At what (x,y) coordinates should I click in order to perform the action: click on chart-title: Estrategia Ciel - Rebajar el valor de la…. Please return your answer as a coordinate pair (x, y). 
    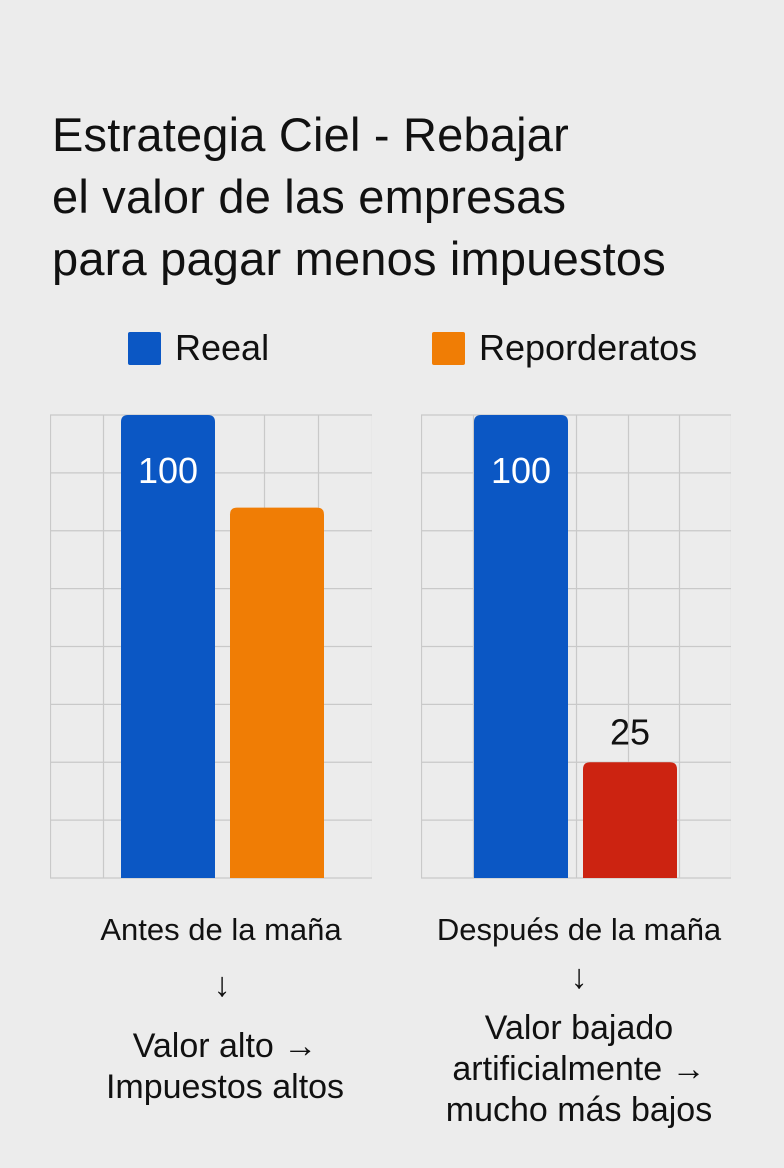
    Looking at the image, I should click on (412, 197).